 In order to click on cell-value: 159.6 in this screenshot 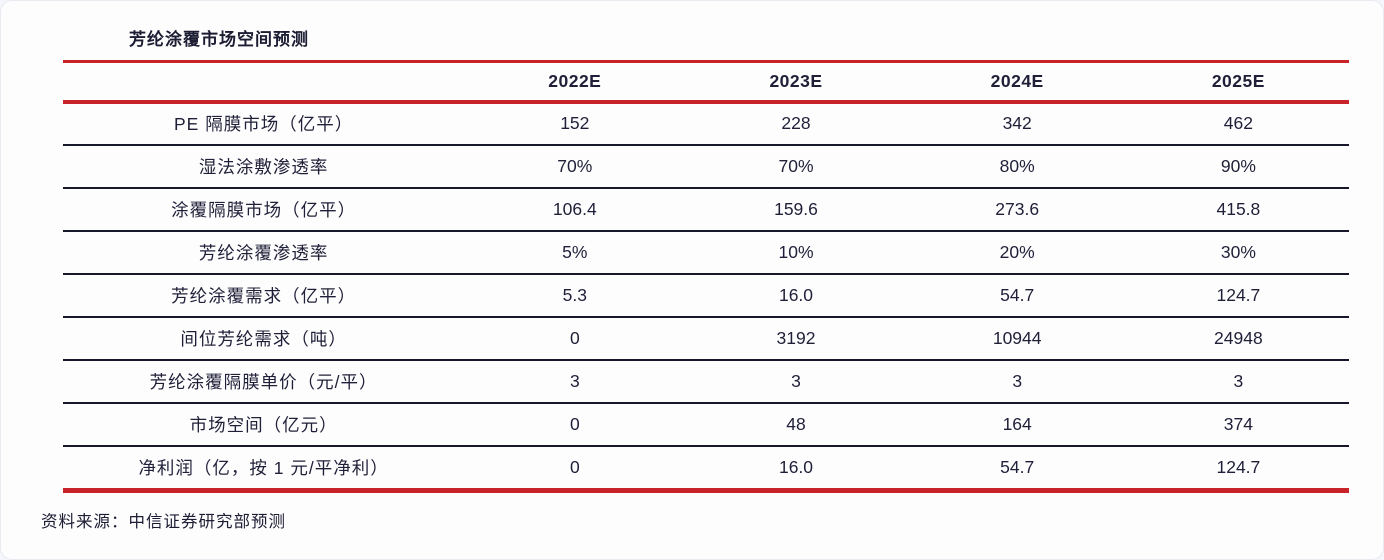, I will do `click(796, 209)`.